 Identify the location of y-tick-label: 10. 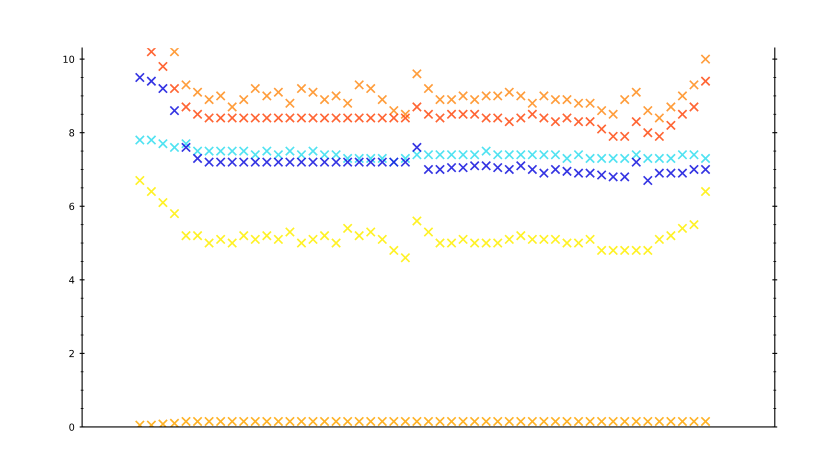
(69, 59).